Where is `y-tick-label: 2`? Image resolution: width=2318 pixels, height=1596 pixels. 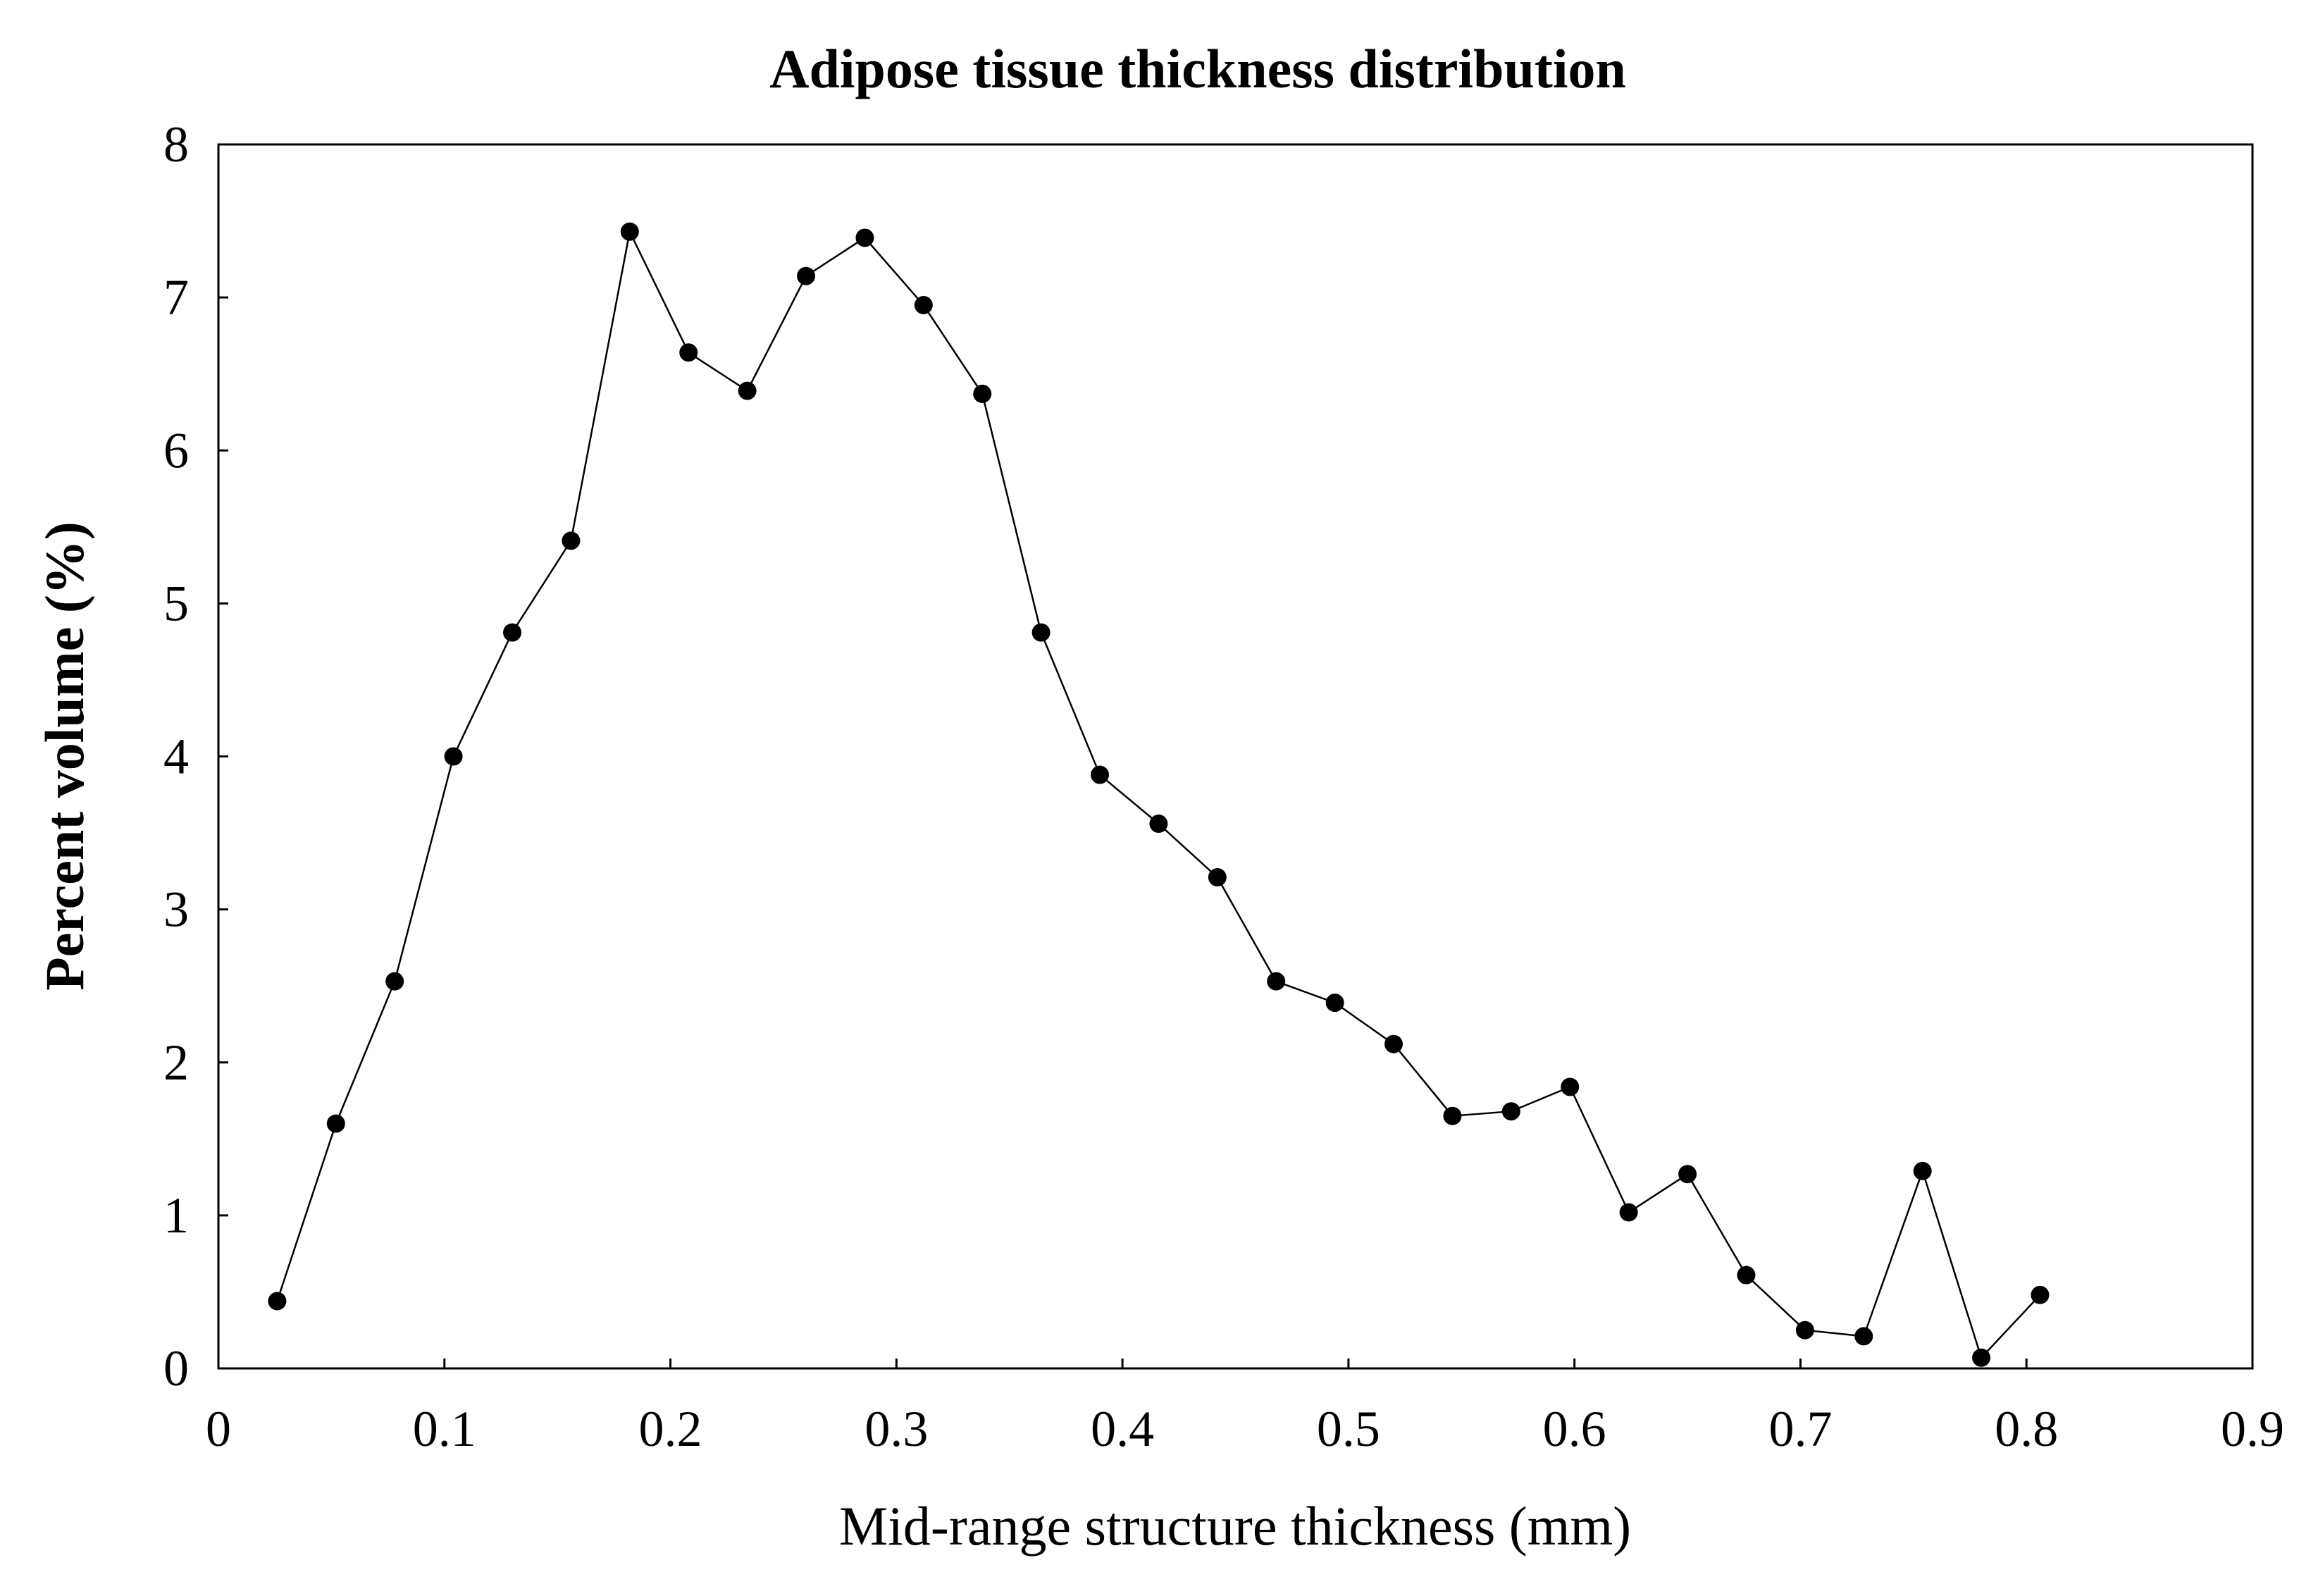 y-tick-label: 2 is located at coordinates (176, 1062).